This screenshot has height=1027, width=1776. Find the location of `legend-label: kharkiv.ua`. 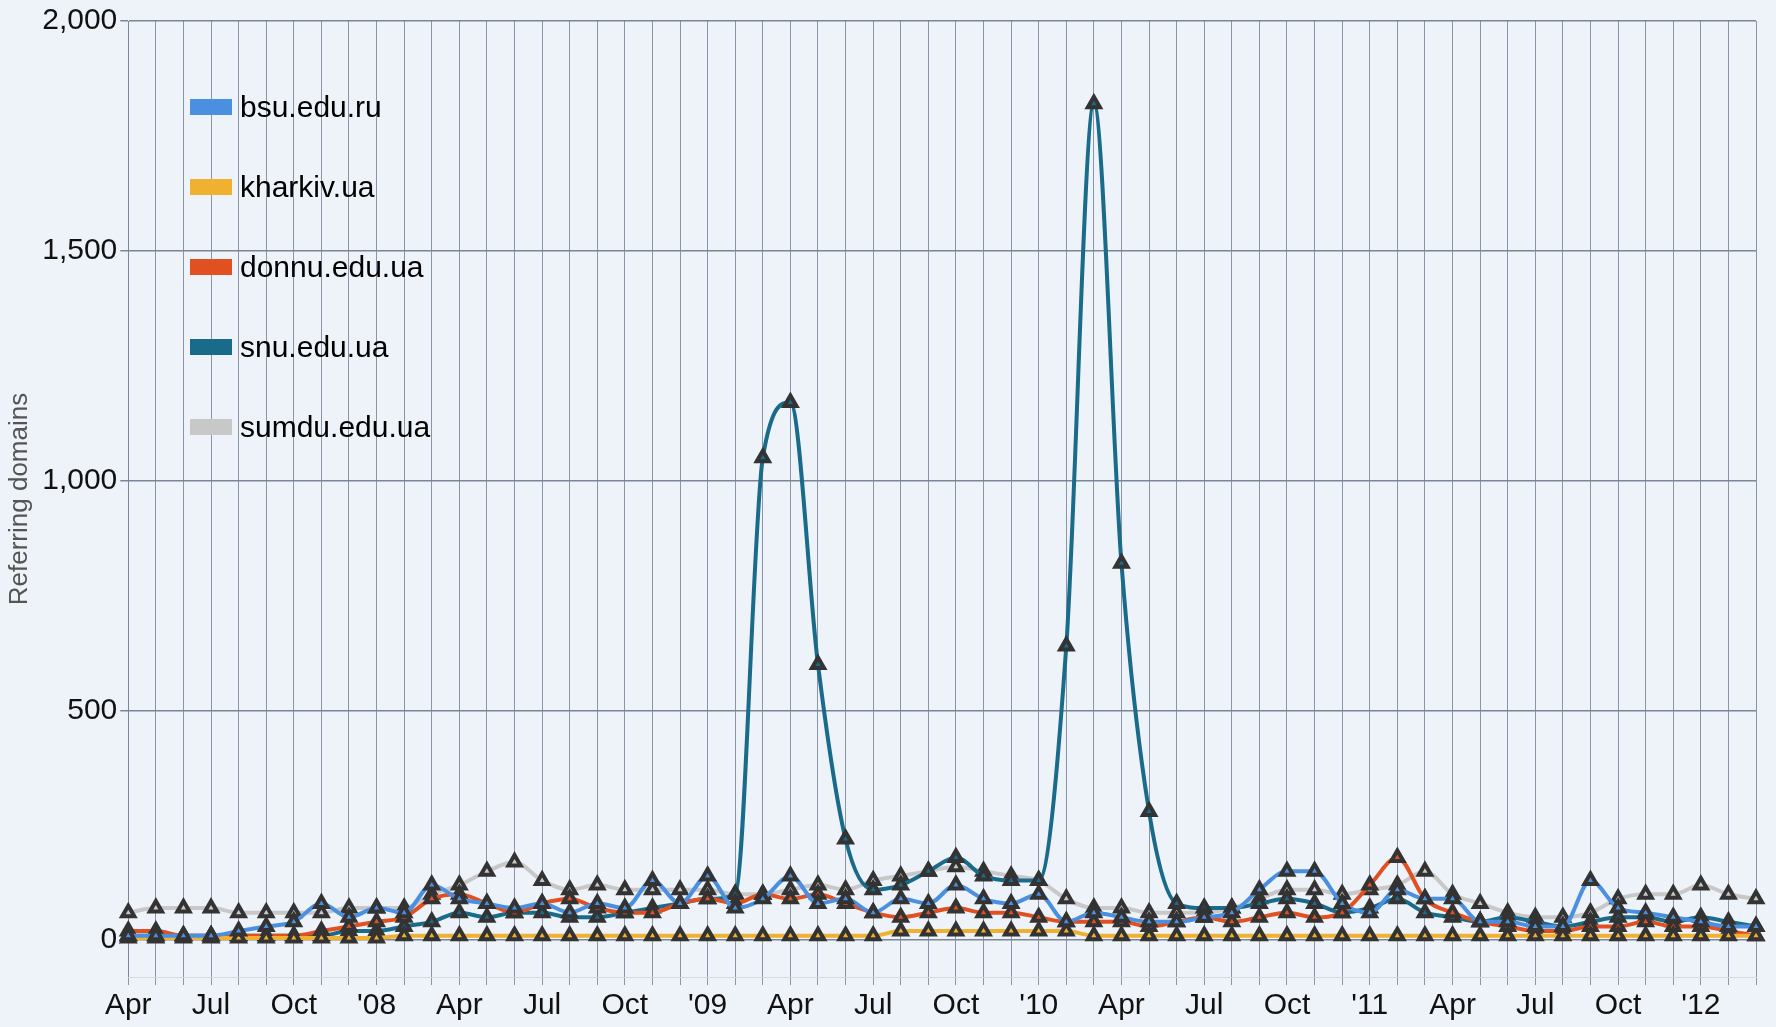

legend-label: kharkiv.ua is located at coordinates (307, 187).